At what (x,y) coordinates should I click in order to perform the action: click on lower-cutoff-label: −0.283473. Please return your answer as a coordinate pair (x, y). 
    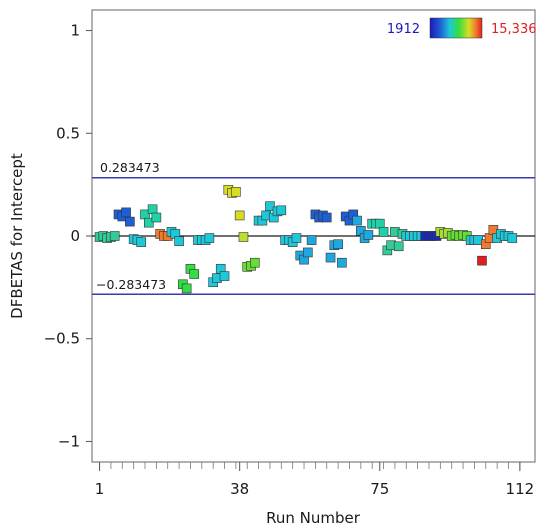
    Looking at the image, I should click on (131, 284).